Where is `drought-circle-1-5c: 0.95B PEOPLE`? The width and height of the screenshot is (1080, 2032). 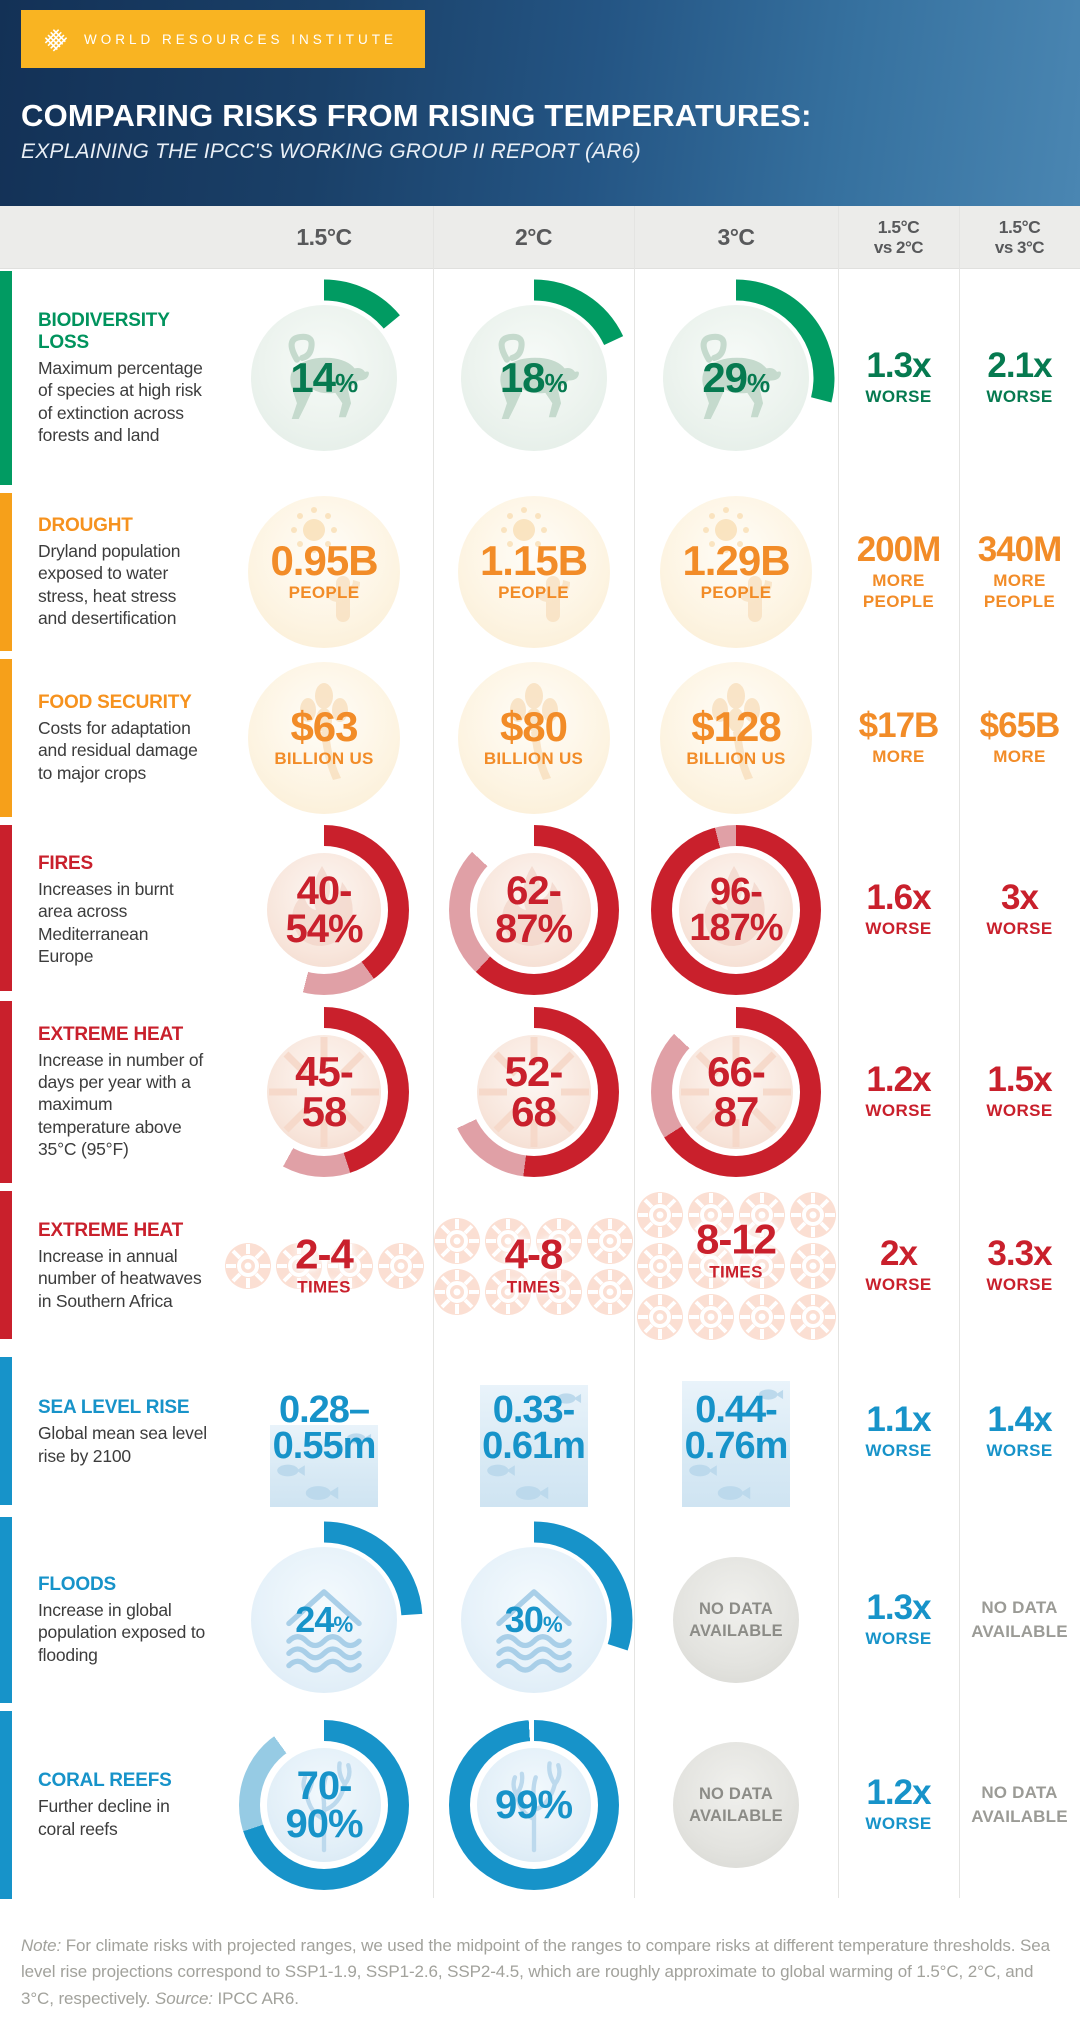
drought-circle-1-5c: 0.95B PEOPLE is located at coordinates (324, 572).